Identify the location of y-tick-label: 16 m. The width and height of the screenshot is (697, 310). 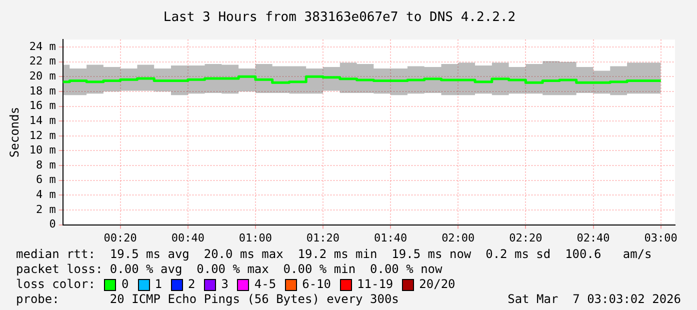
(42, 105).